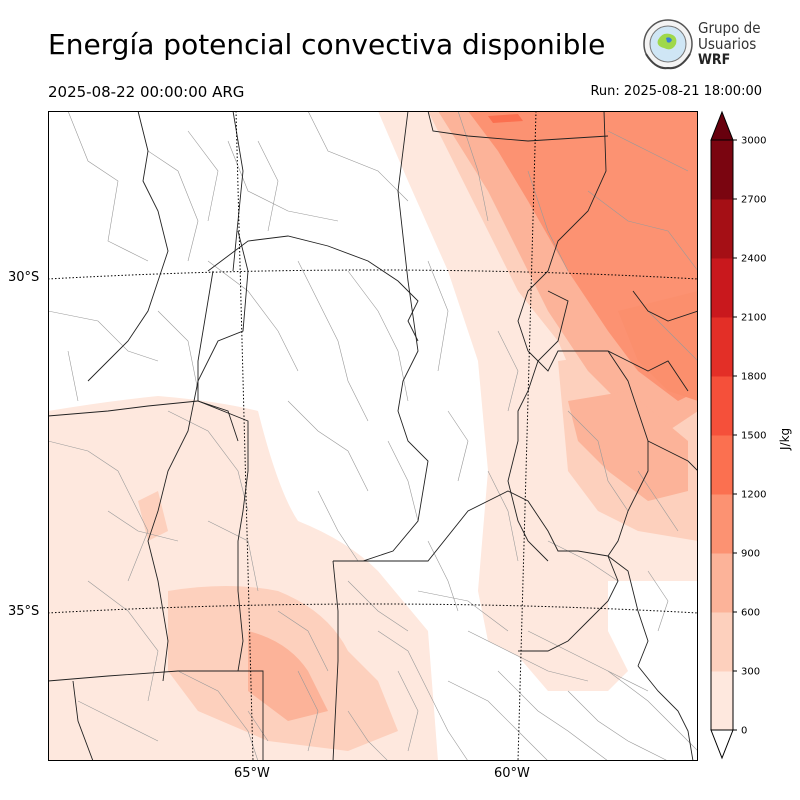  What do you see at coordinates (722, 125) in the screenshot?
I see `colorbar-over-arrow` at bounding box center [722, 125].